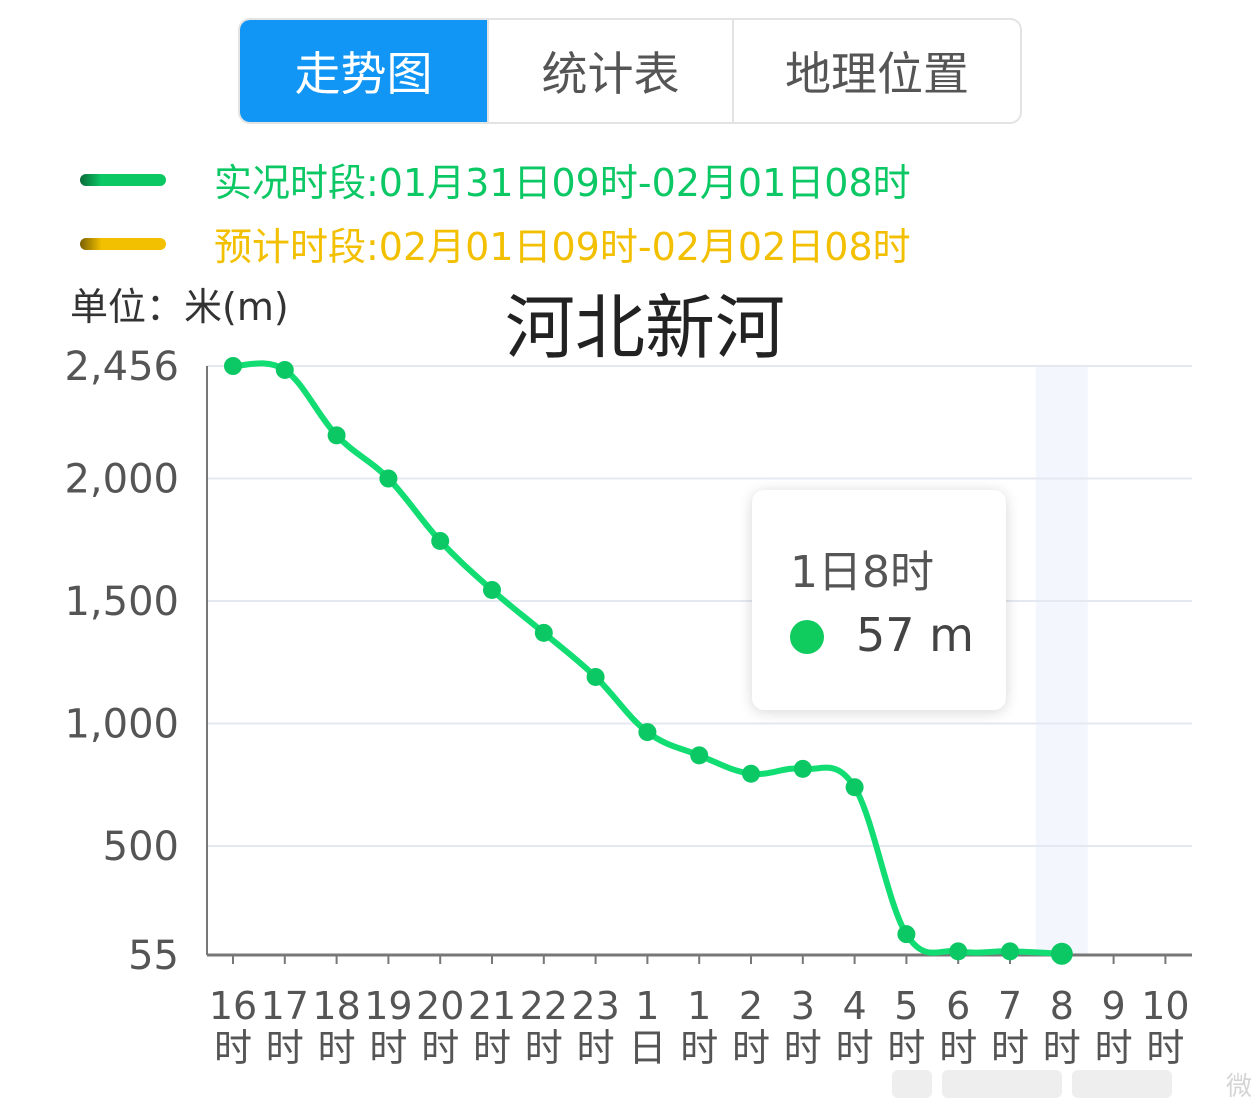 The height and width of the screenshot is (1113, 1260). Describe the element at coordinates (388, 1006) in the screenshot. I see `x-tick-label: 19` at that location.